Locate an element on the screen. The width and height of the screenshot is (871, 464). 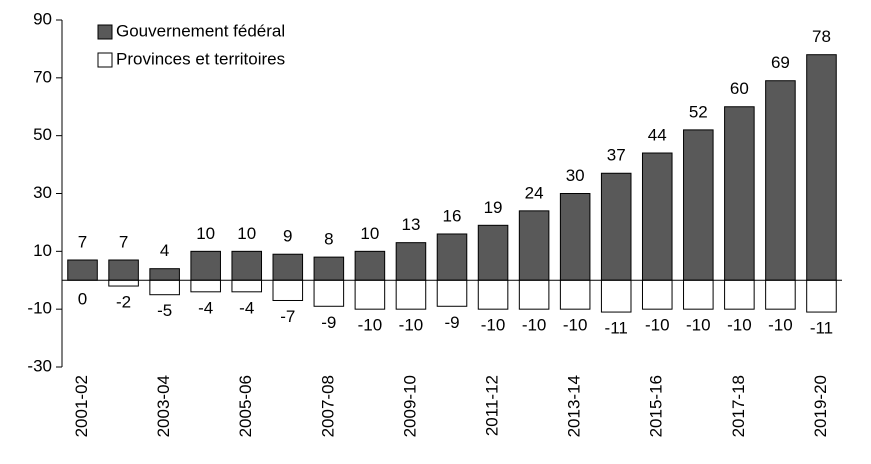
x-tick-label: 2007-08 is located at coordinates (327, 406).